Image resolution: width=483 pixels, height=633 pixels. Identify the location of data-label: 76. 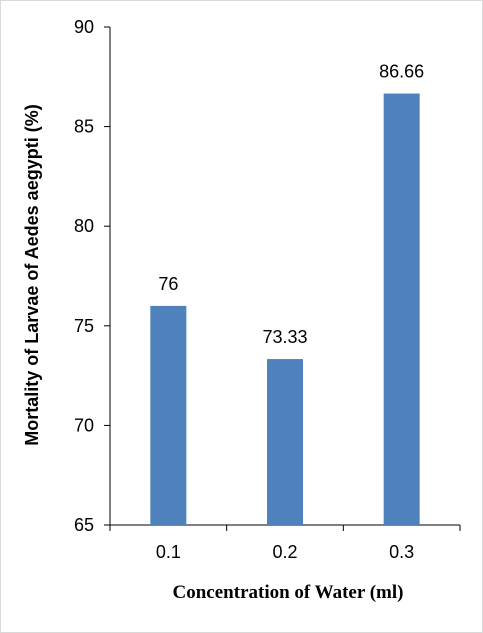
(168, 284).